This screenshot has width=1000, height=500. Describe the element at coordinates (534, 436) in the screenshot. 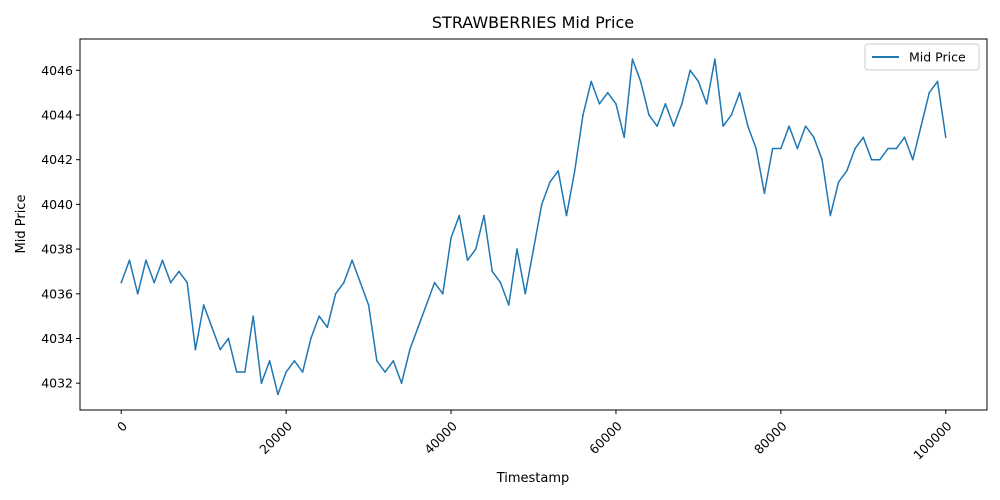

I see `x-axis-ticks: 0 20000 40000 60000 80000 100000` at that location.